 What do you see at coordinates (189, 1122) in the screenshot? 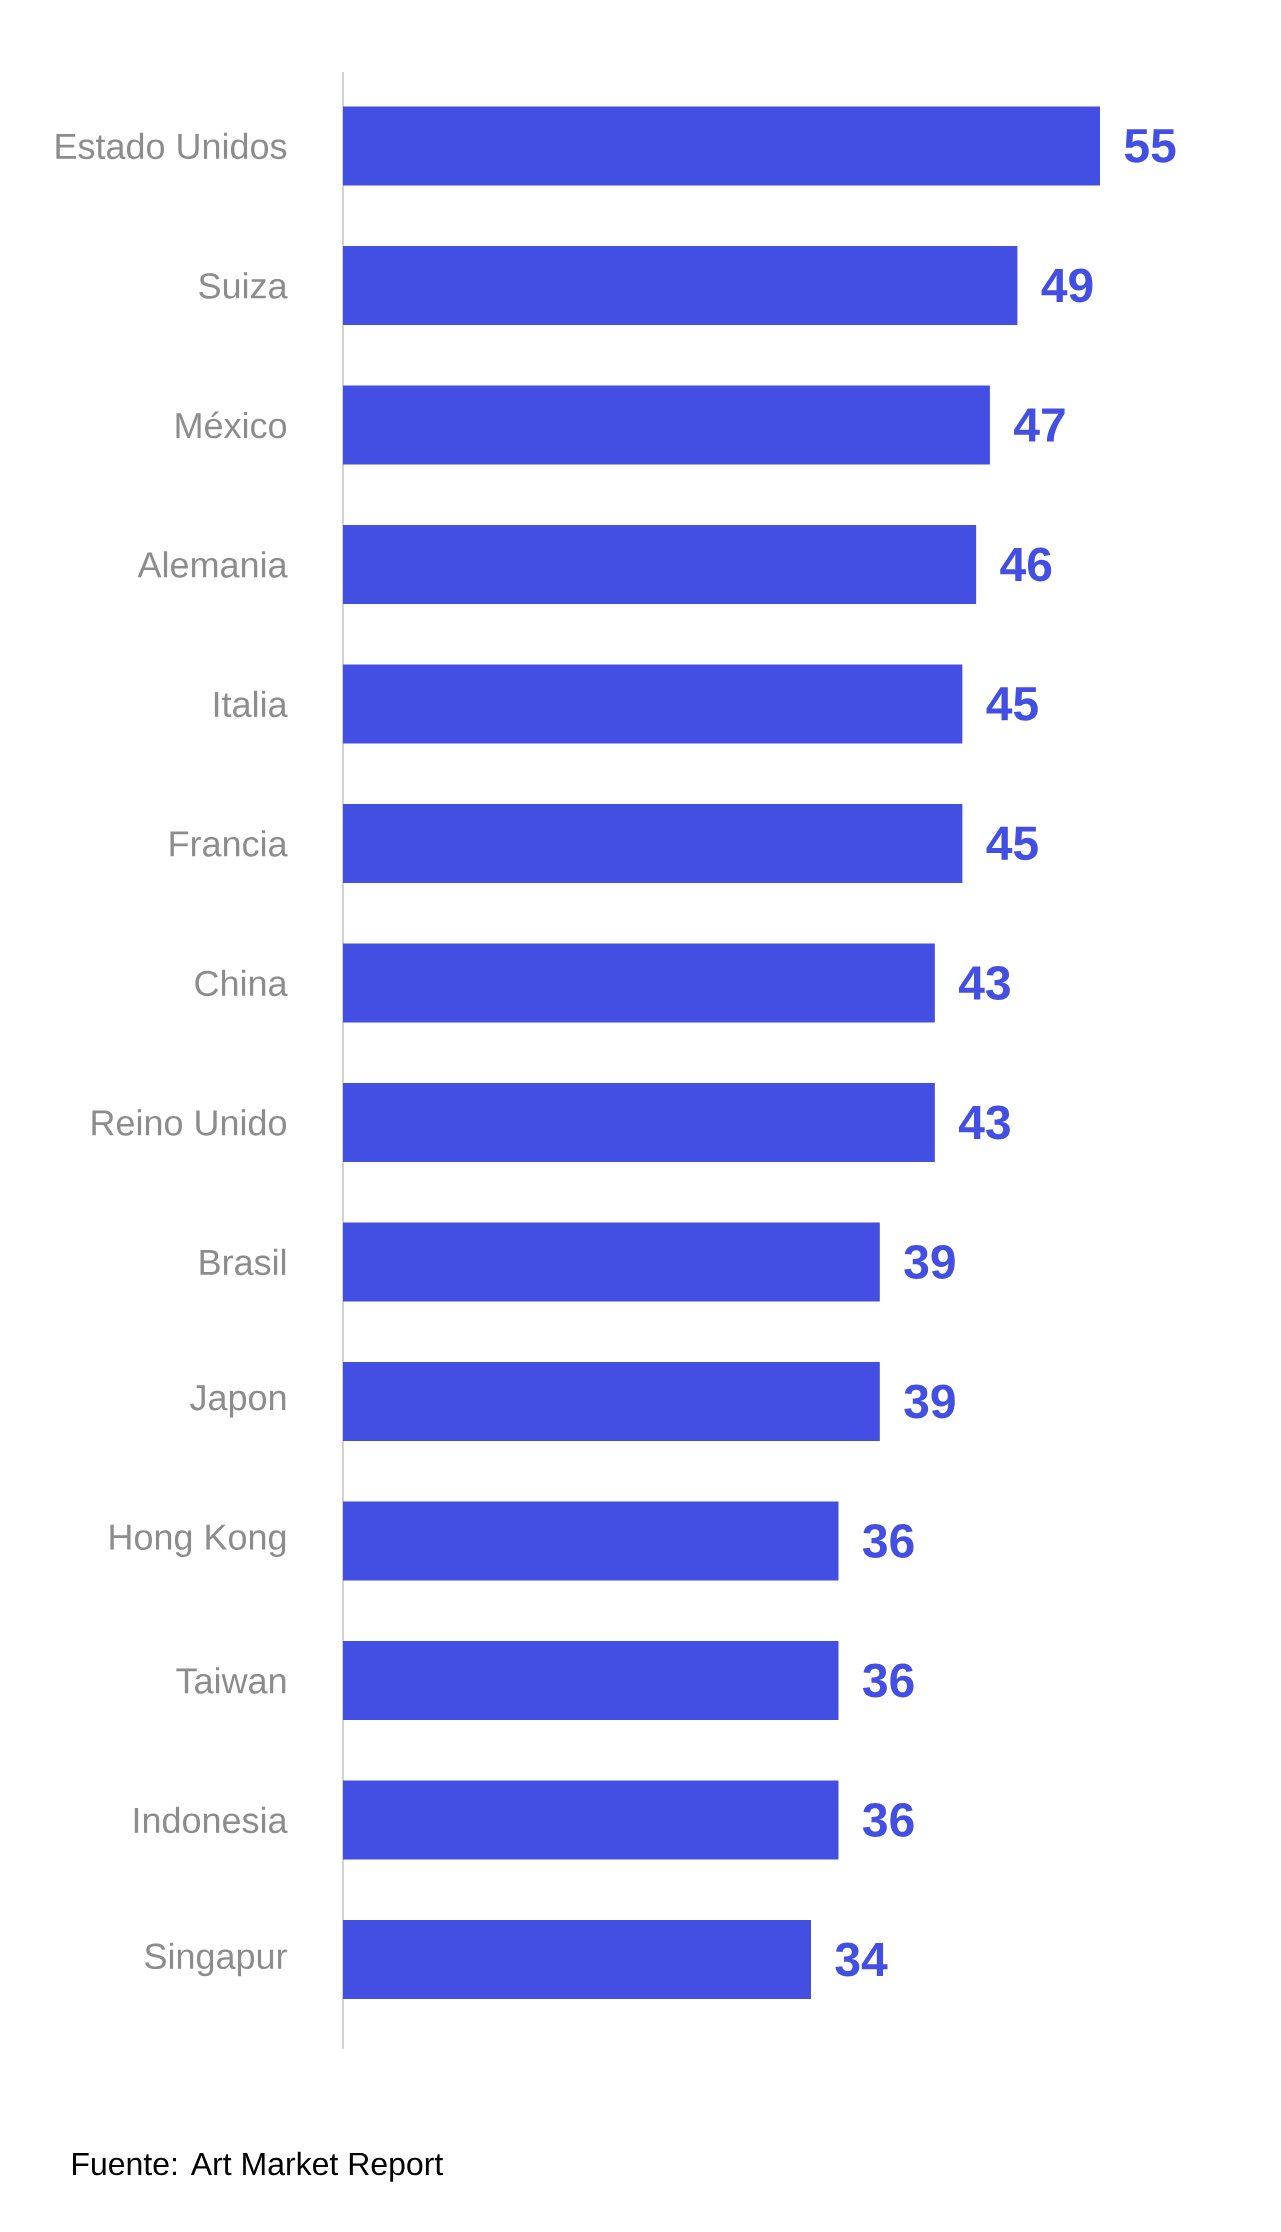
I see `y-tick-label: Reino Unido` at bounding box center [189, 1122].